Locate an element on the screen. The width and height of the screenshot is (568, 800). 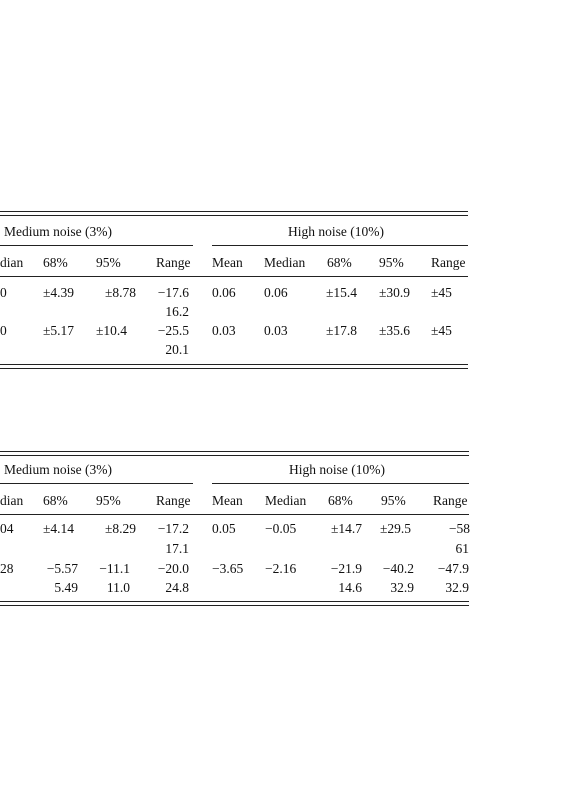
table-cell: −47.9 is located at coordinates (453, 568).